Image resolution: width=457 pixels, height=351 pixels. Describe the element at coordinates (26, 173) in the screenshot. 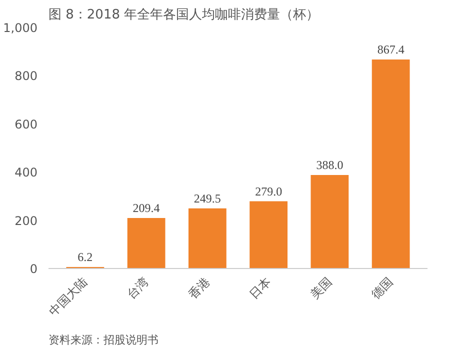

I see `y-tick-label: 400` at that location.